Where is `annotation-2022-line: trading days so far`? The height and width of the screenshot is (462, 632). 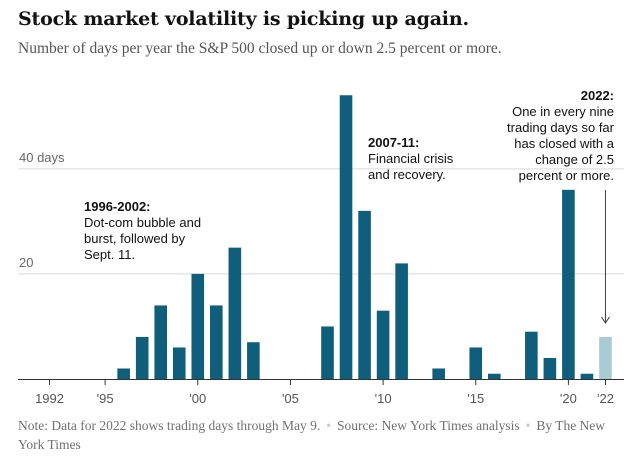 annotation-2022-line: trading days so far is located at coordinates (560, 127).